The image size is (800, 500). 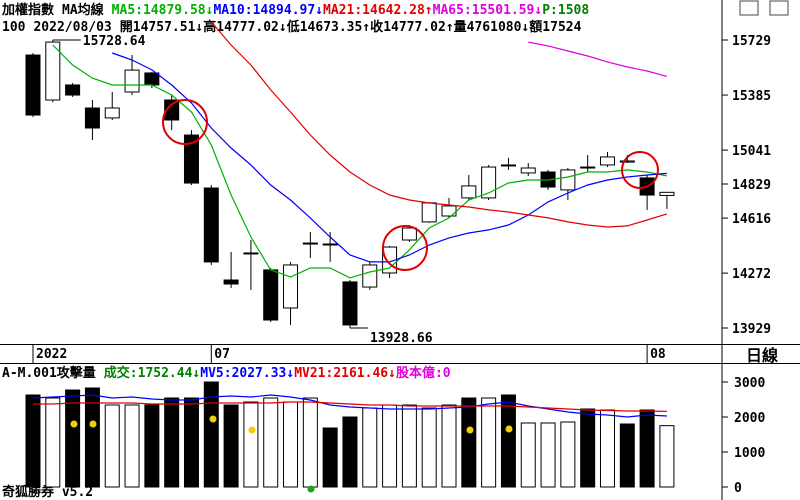 What do you see at coordinates (342, 10) in the screenshot?
I see `header-item: MA21:` at bounding box center [342, 10].